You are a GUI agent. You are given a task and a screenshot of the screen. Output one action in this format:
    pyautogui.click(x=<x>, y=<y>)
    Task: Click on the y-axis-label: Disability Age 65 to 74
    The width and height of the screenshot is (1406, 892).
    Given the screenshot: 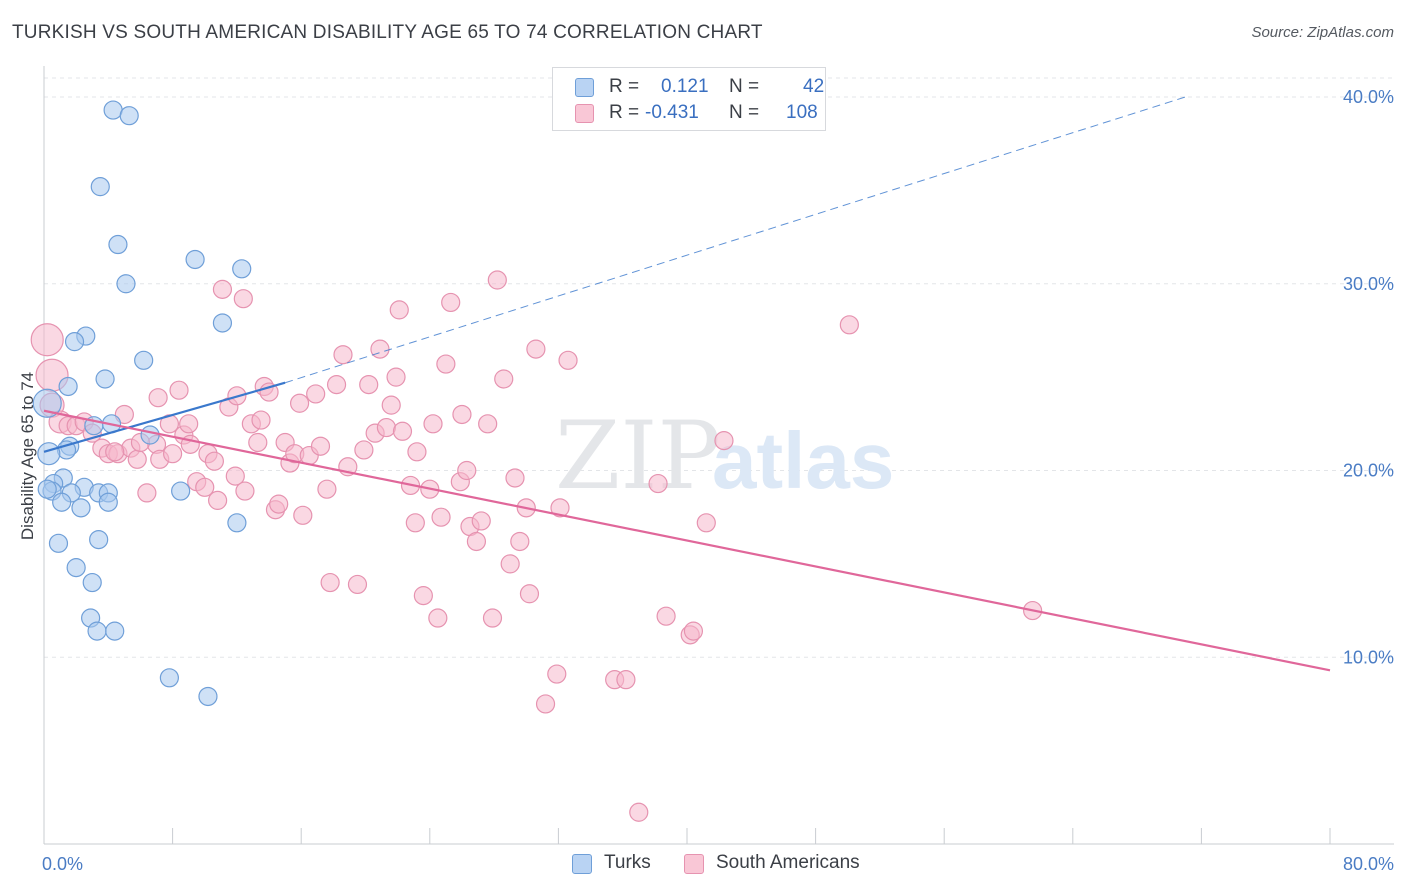 What is the action you would take?
    pyautogui.click(x=27, y=456)
    